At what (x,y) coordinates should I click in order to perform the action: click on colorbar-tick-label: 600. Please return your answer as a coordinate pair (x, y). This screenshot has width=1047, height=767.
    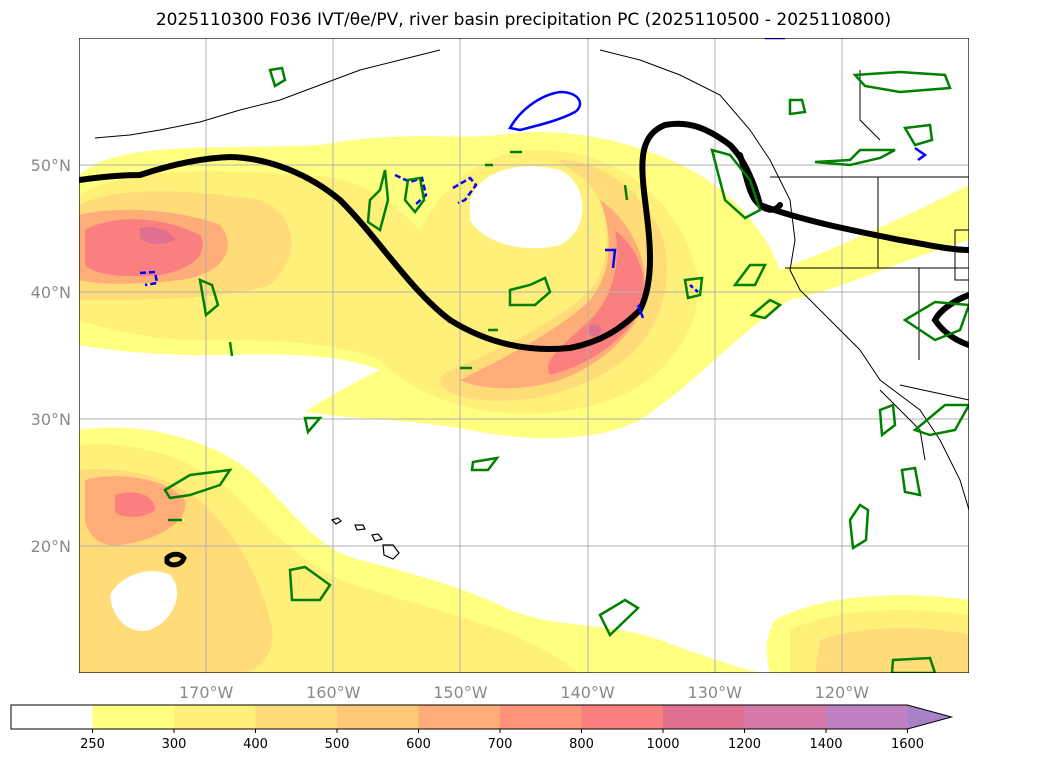
    Looking at the image, I should click on (418, 744).